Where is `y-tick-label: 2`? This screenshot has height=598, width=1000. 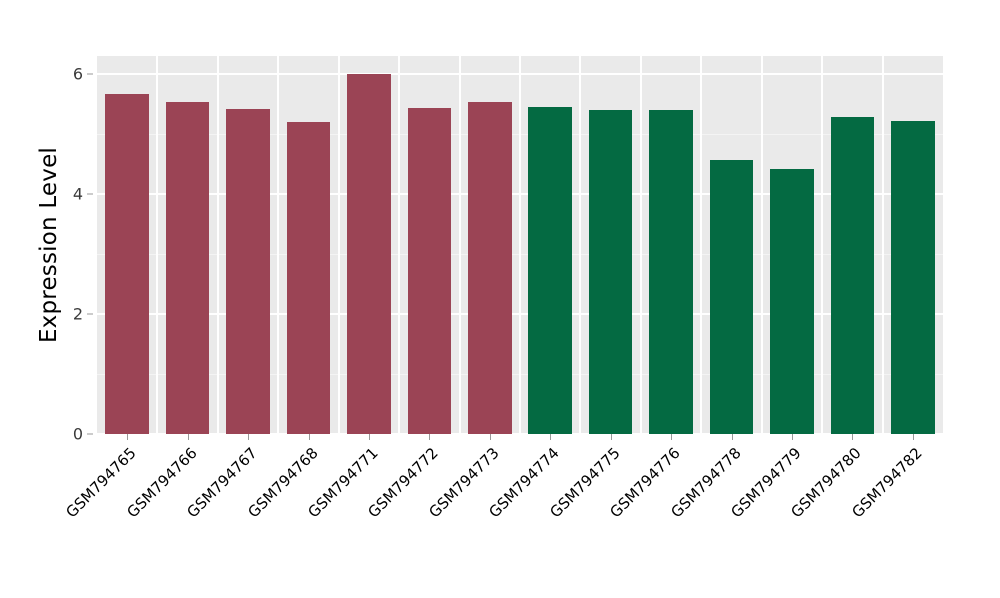
y-tick-label: 2 is located at coordinates (77, 314).